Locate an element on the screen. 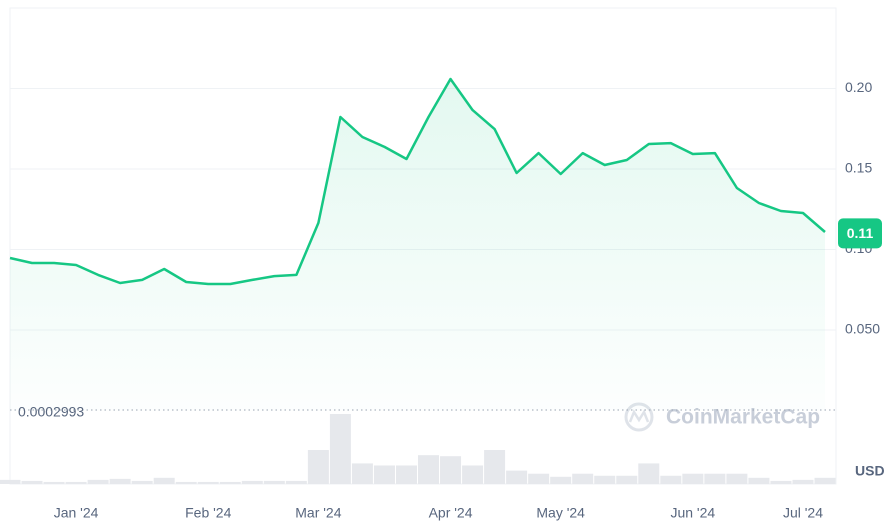  x-tick-label: Apr '24 is located at coordinates (451, 513).